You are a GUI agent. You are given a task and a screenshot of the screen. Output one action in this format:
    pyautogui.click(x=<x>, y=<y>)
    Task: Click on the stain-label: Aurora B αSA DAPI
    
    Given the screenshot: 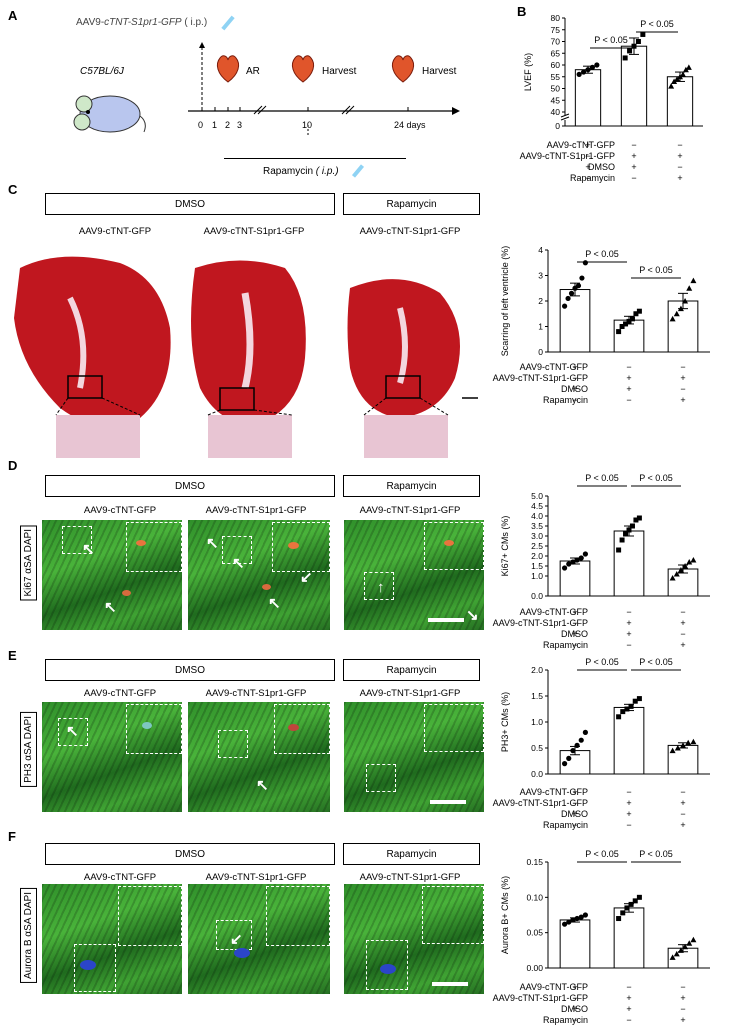 What is the action you would take?
    pyautogui.click(x=28, y=935)
    